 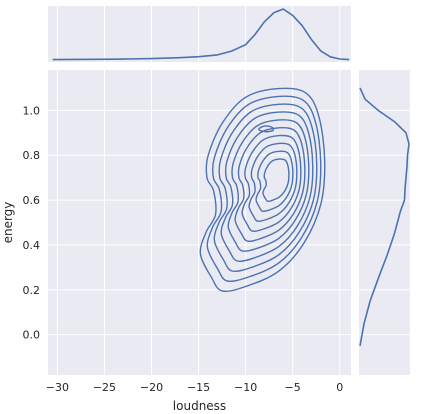 I want to click on x-tick-label: −15, so click(x=198, y=387).